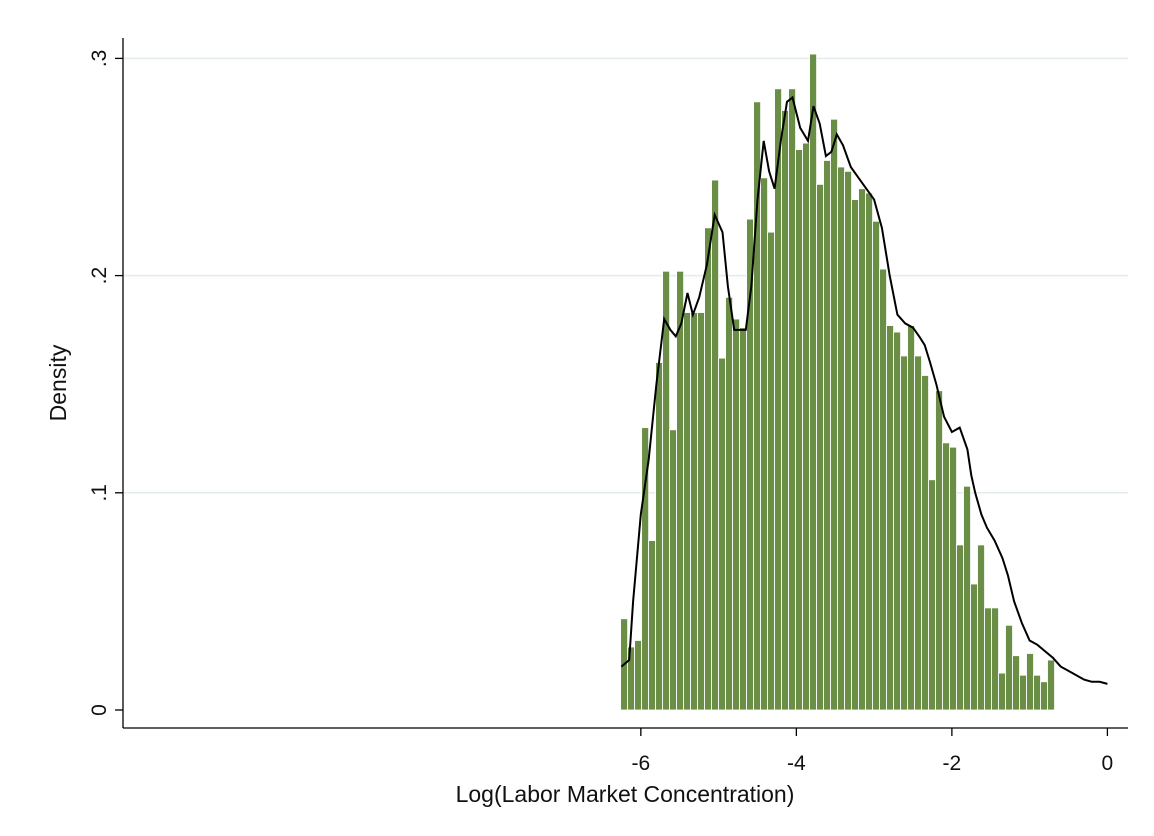  What do you see at coordinates (99, 276) in the screenshot?
I see `y-tick-label: .2` at bounding box center [99, 276].